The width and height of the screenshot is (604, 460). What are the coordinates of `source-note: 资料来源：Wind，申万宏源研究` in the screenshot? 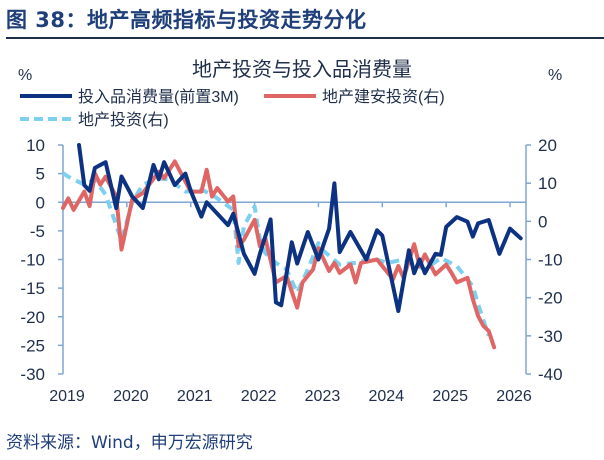 It's located at (129, 443).